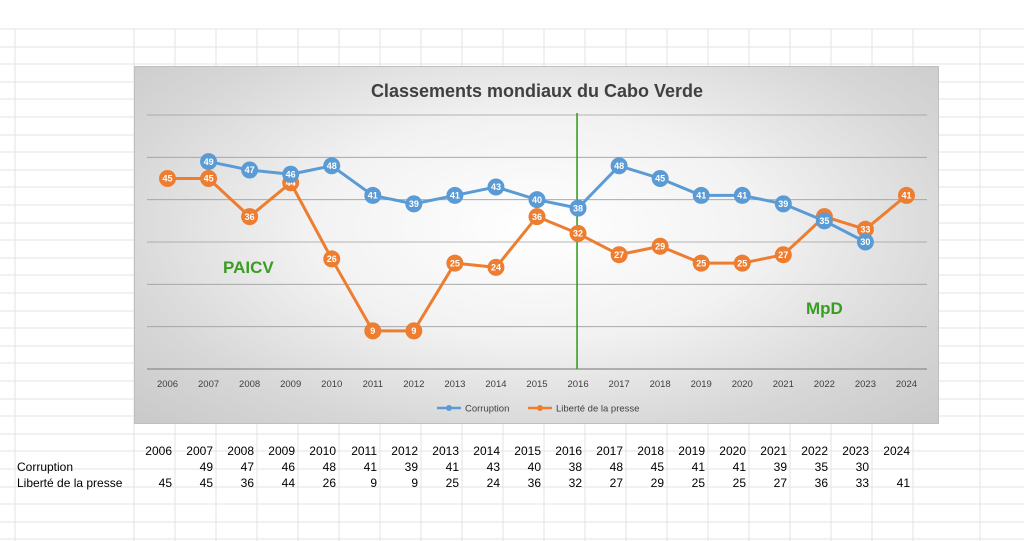 The image size is (1024, 541). Describe the element at coordinates (45, 467) in the screenshot. I see `row-header: Corruption` at that location.